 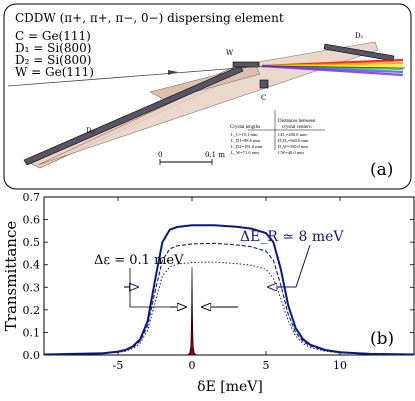 I want to click on x-tick-label: 10, so click(x=340, y=365).